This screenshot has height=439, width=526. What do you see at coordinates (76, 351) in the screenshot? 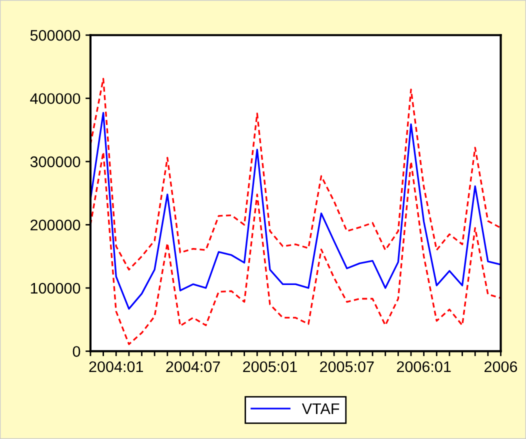
I see `y-tick-label: 0` at bounding box center [76, 351].